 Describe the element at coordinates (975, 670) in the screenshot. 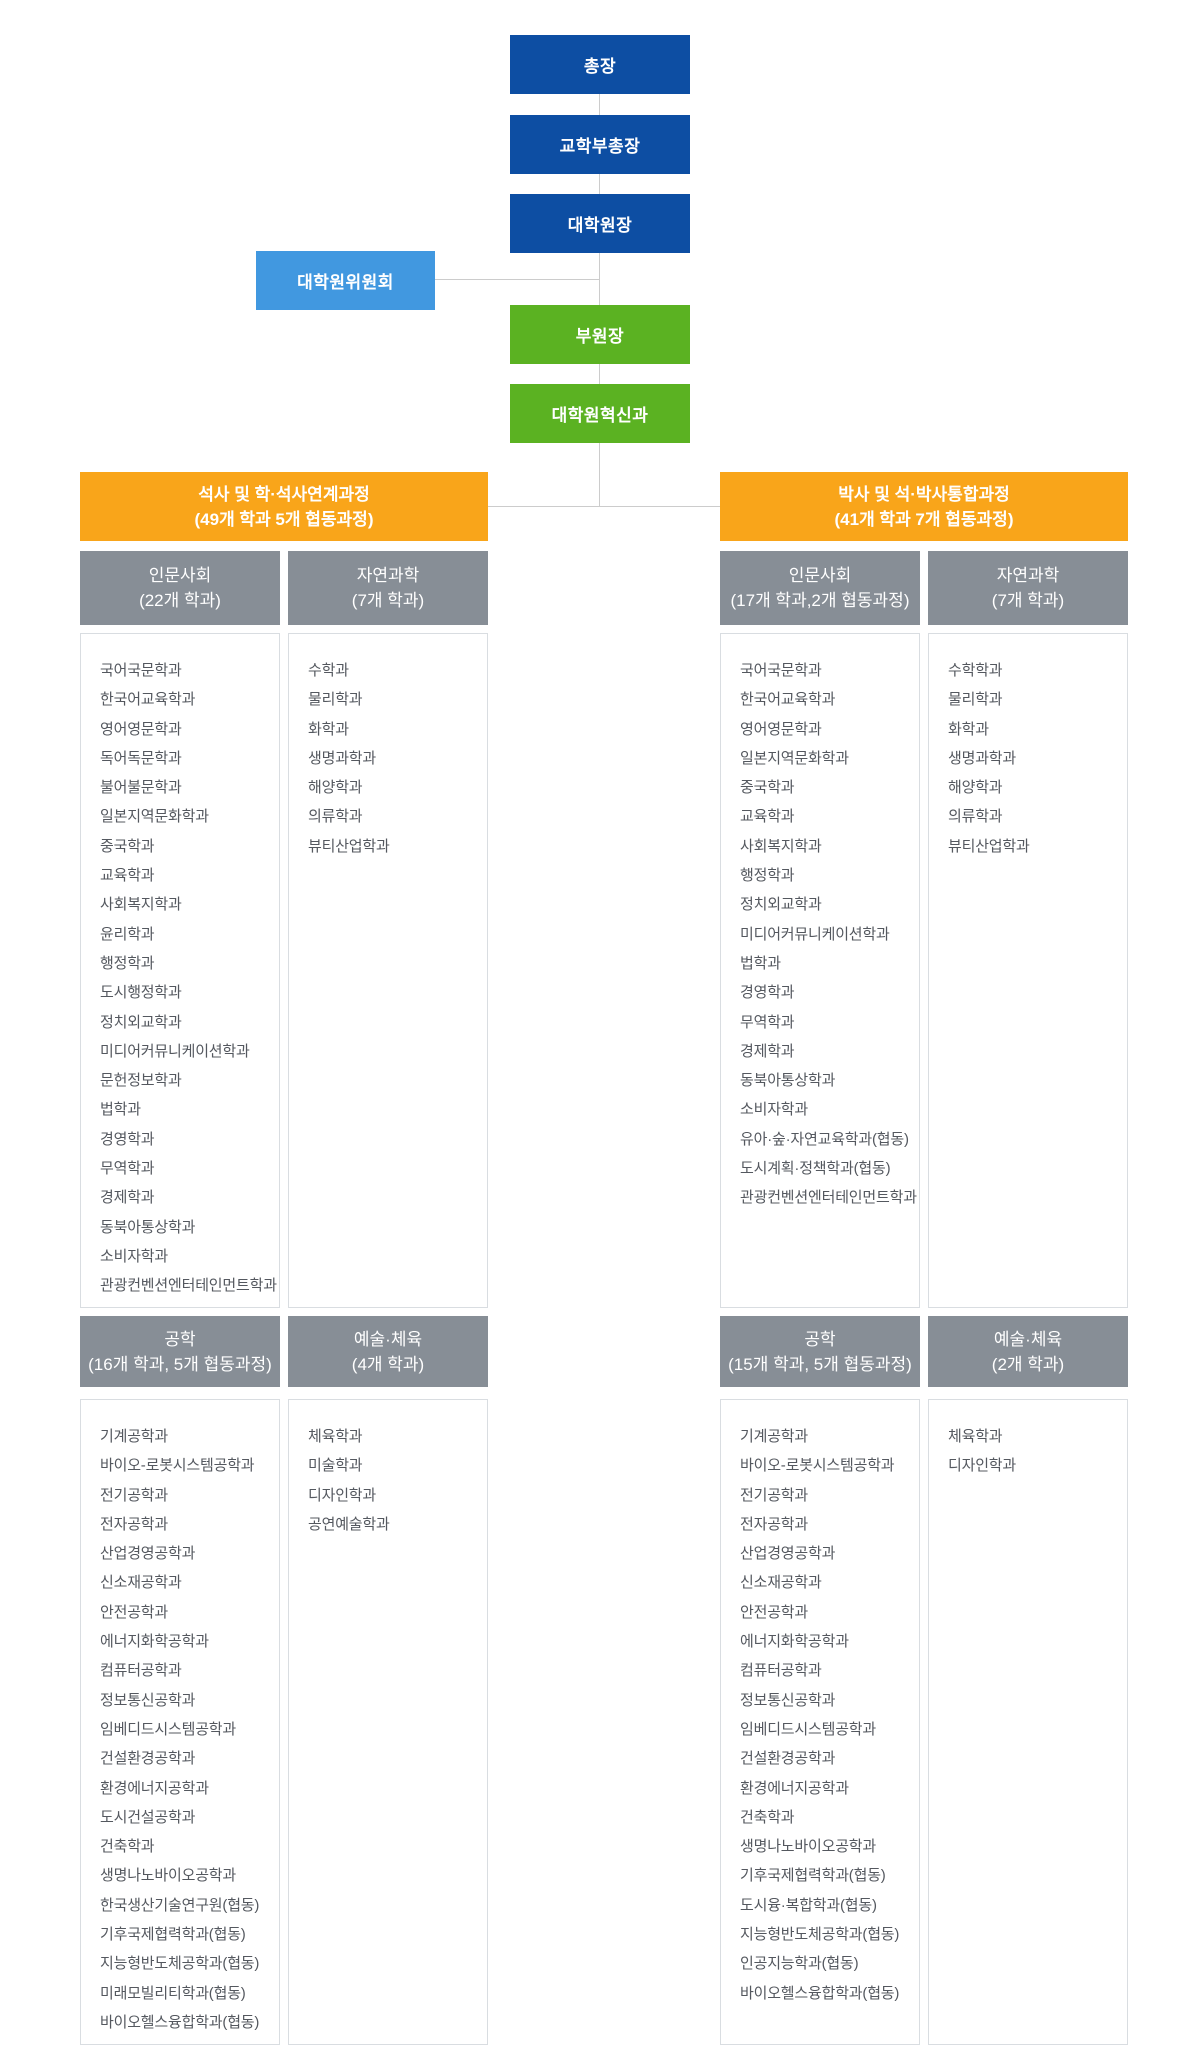

I see `list-item: 수학학과` at that location.